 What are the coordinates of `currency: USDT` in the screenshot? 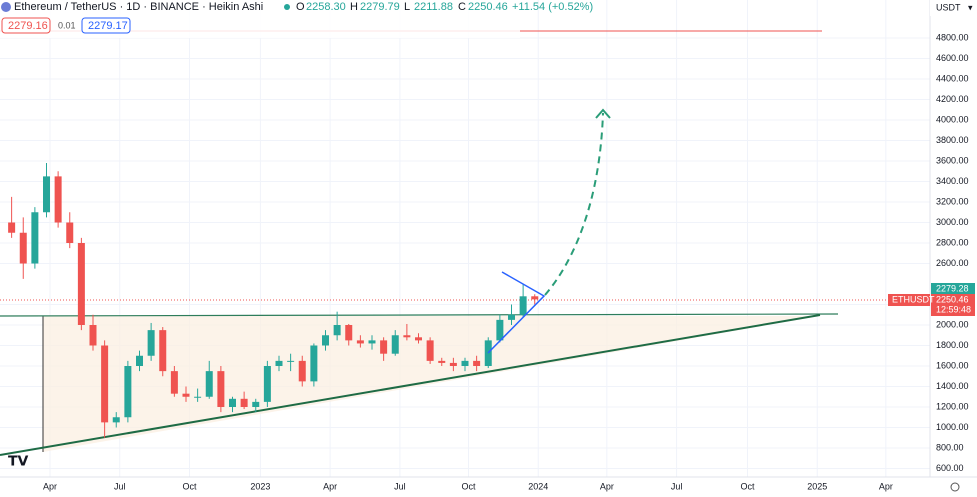 It's located at (948, 7).